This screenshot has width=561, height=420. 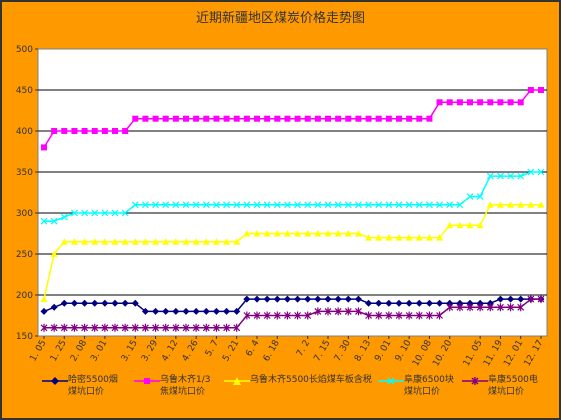 I want to click on legend-item-hami: 哈密5500烟 煤坑口价, so click(x=94, y=386).